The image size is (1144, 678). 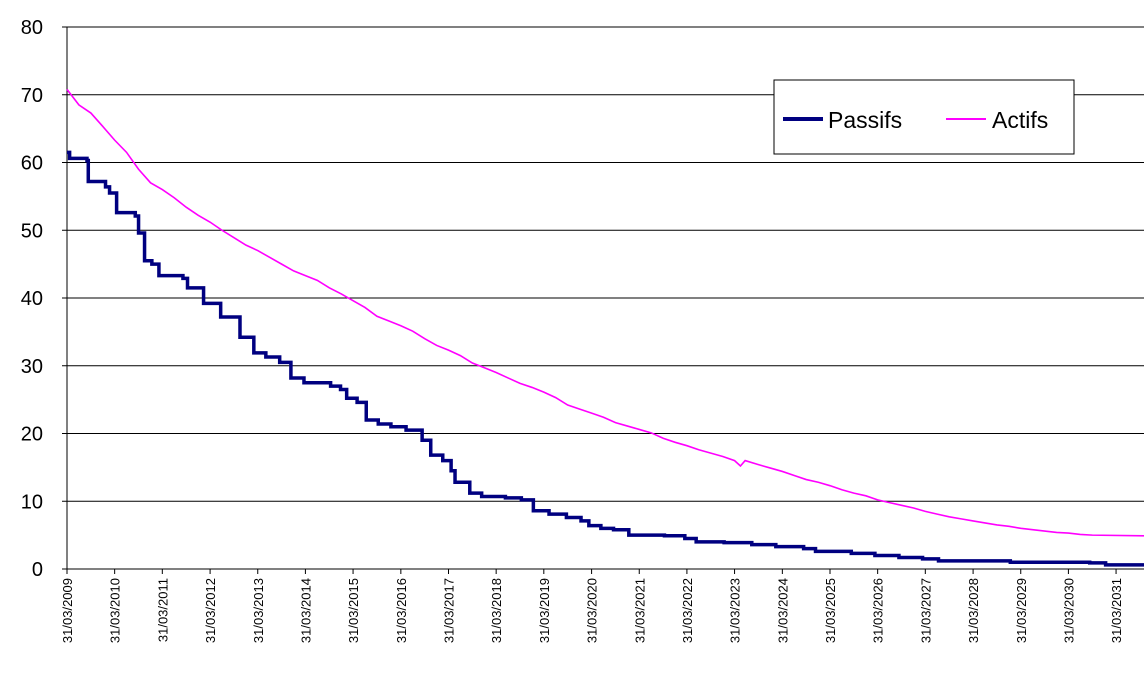 I want to click on x-tick-label: 31/03/2024, so click(x=782, y=610).